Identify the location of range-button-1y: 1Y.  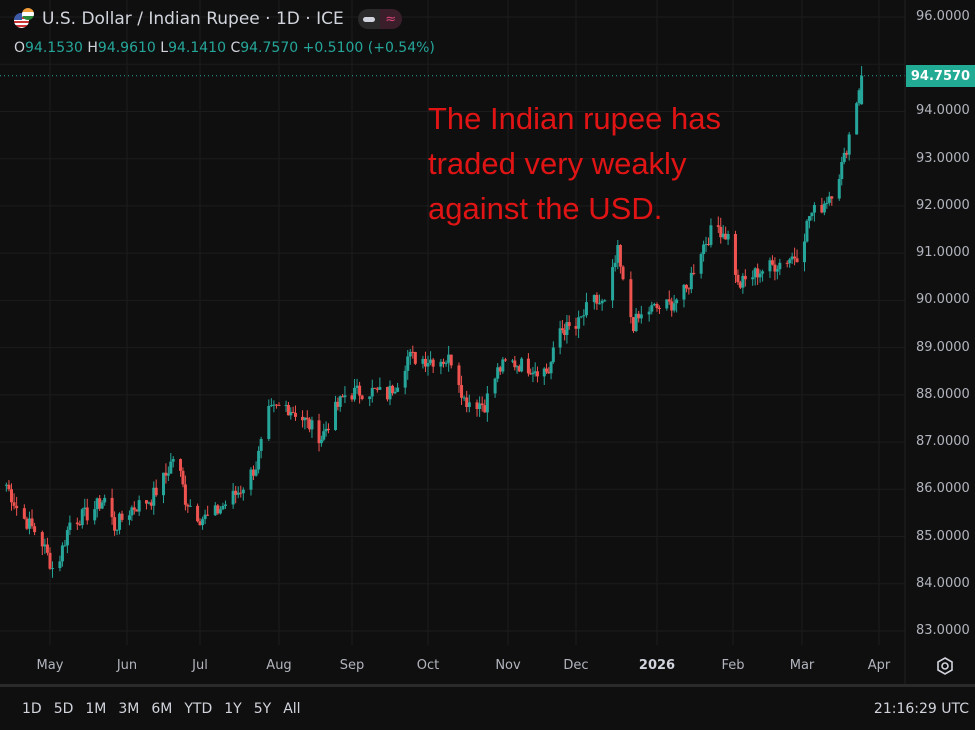
(233, 709).